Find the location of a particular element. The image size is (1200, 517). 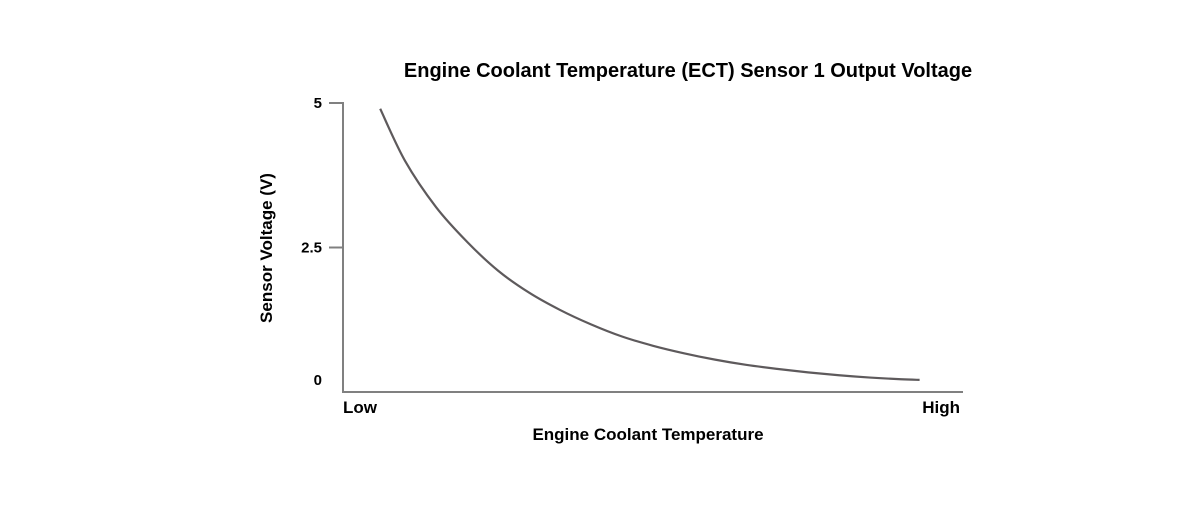

x-axis-title: Engine Coolant Temperature is located at coordinates (647, 434).